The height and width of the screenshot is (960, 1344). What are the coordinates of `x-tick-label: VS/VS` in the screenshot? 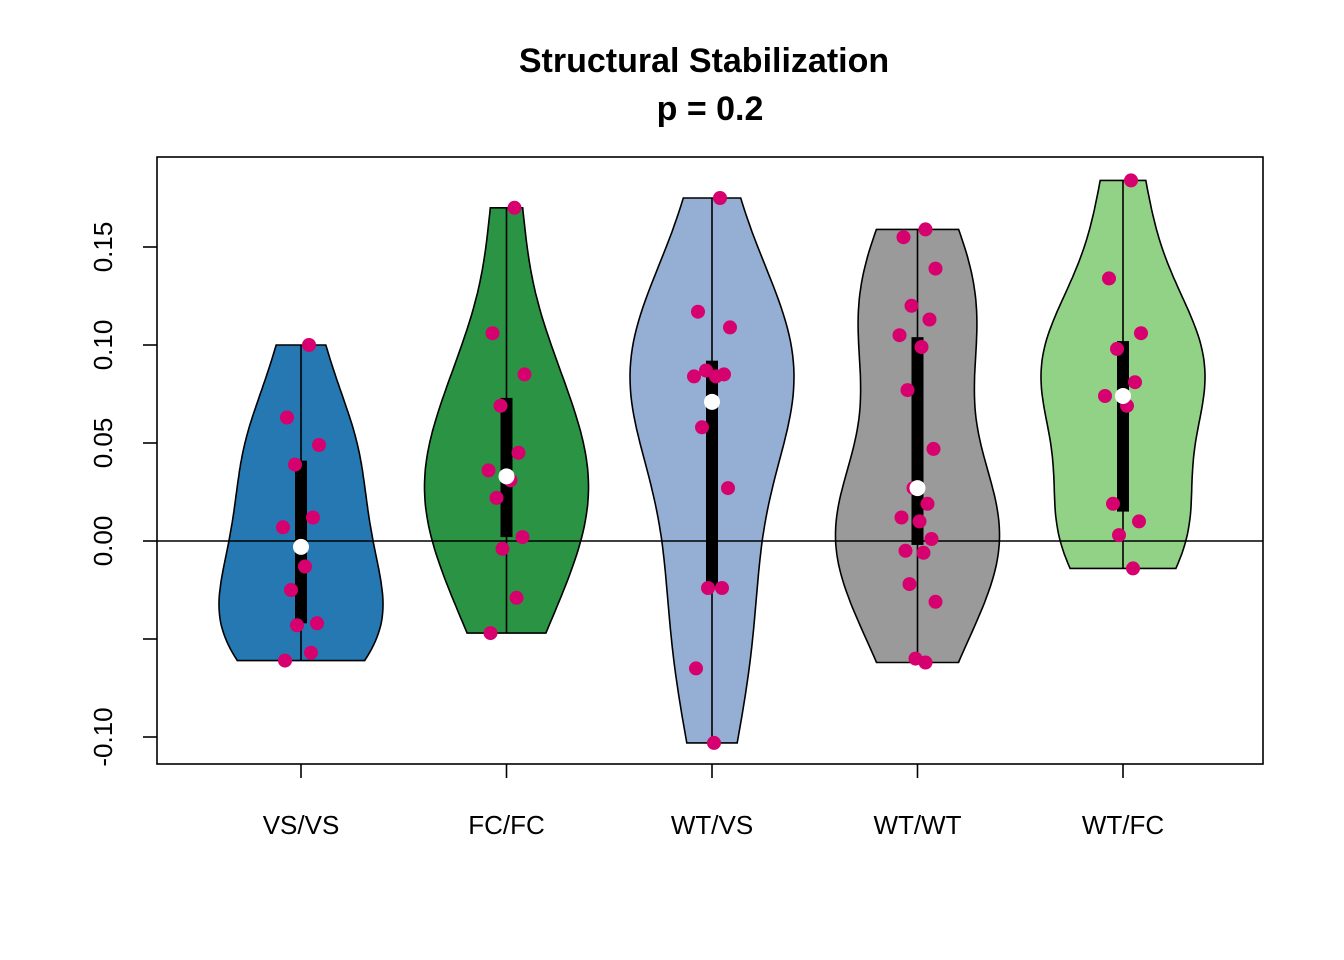 It's located at (301, 825).